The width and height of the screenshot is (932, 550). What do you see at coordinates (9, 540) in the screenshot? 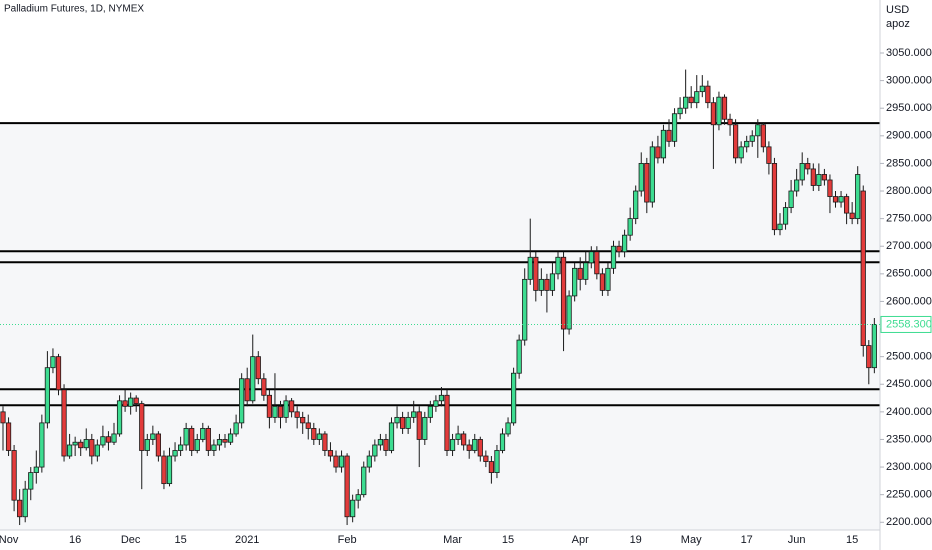
I see `x-tick-label: Nov` at bounding box center [9, 540].